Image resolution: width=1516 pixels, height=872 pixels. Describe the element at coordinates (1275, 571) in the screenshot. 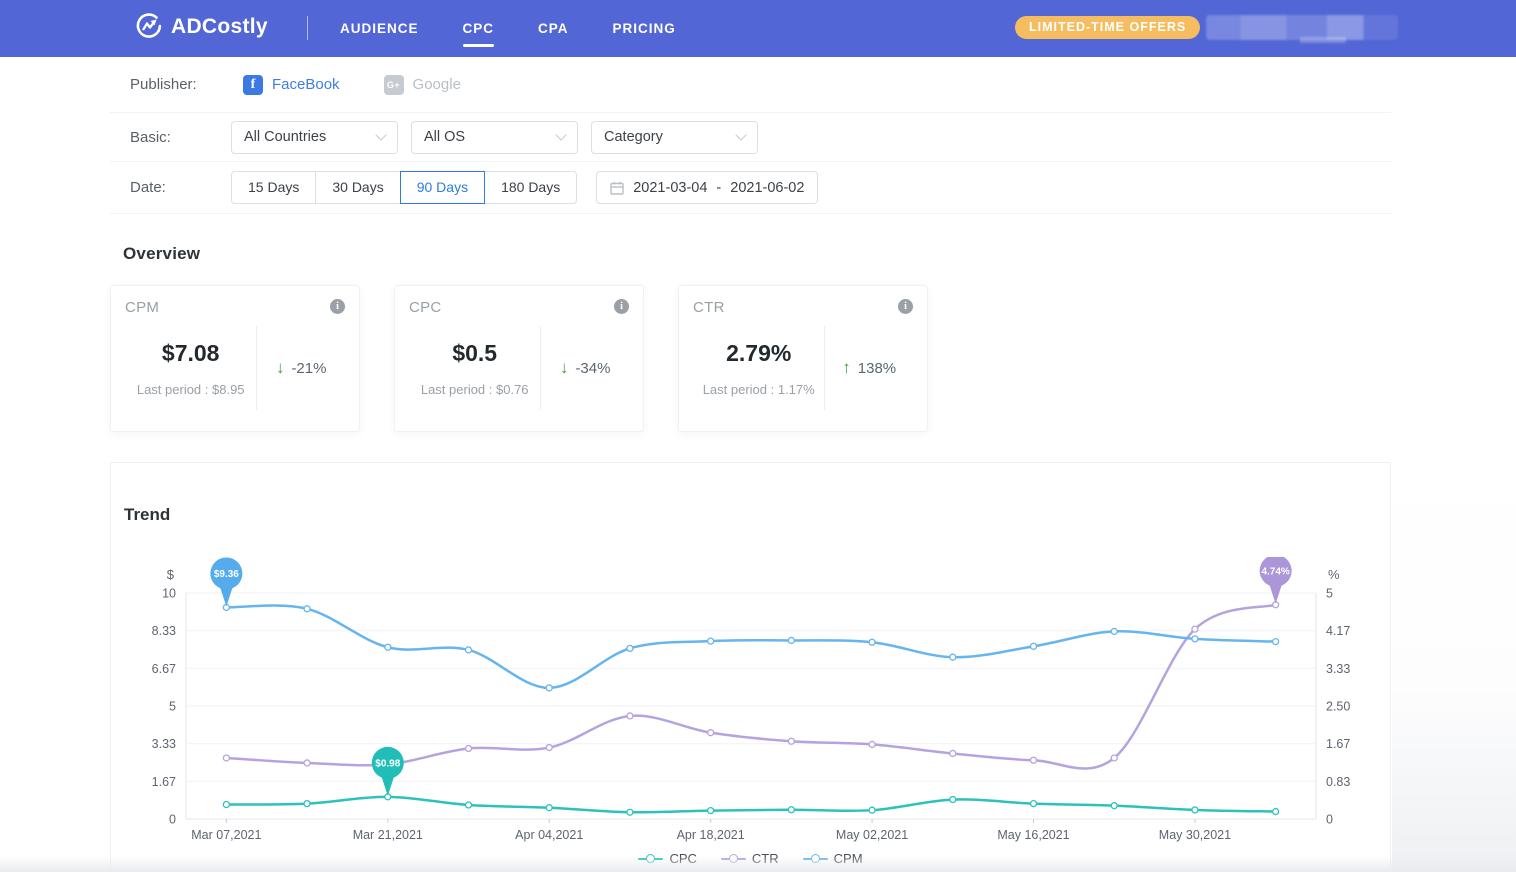

I see `svg-text: 4.74%` at that location.